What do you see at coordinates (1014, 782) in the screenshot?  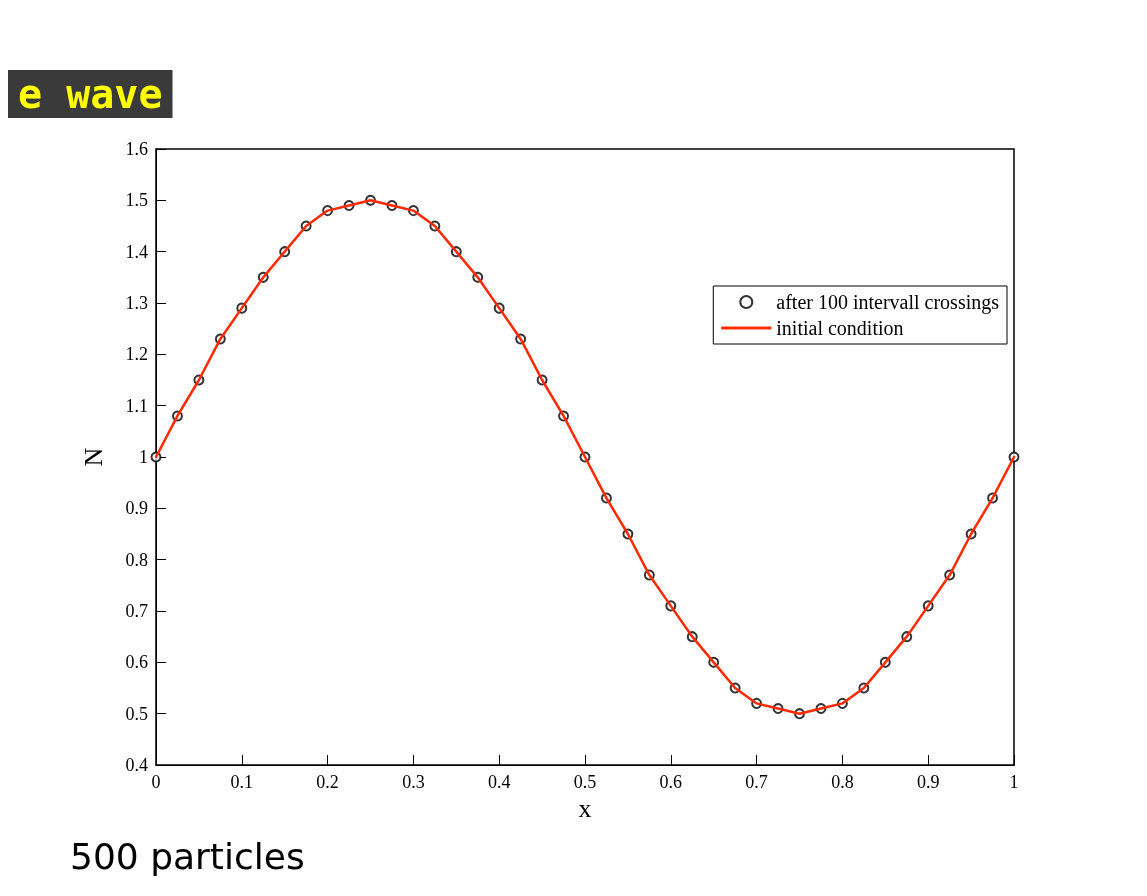 I see `x-tick-label: 1` at bounding box center [1014, 782].